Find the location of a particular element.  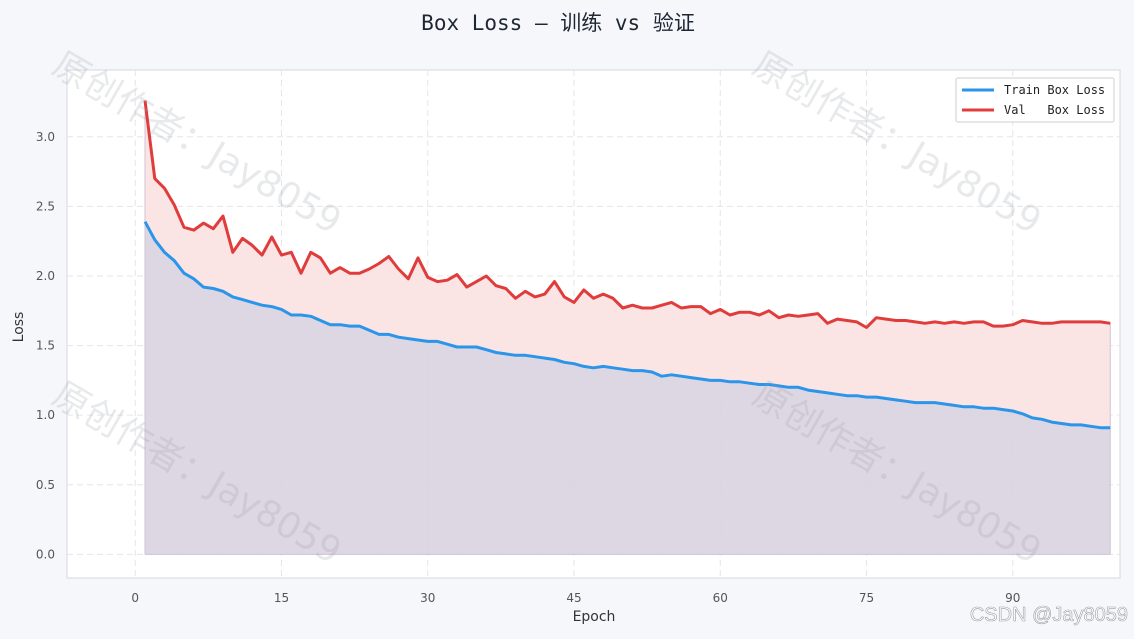

y-tick-label: 2.5 is located at coordinates (45, 206).